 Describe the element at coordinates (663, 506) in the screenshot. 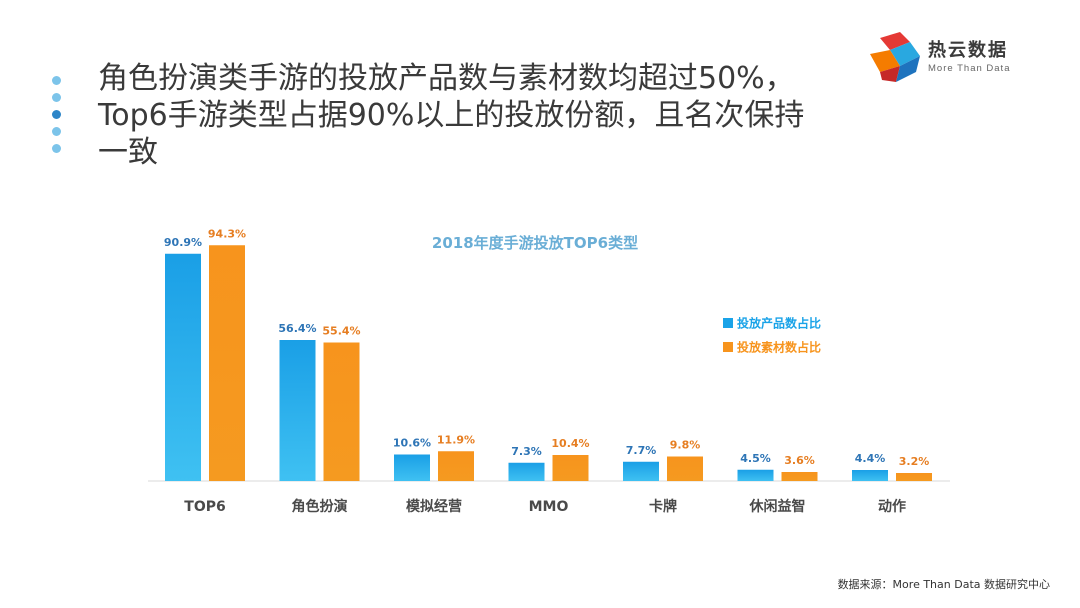

I see `category-label: 卡牌` at that location.